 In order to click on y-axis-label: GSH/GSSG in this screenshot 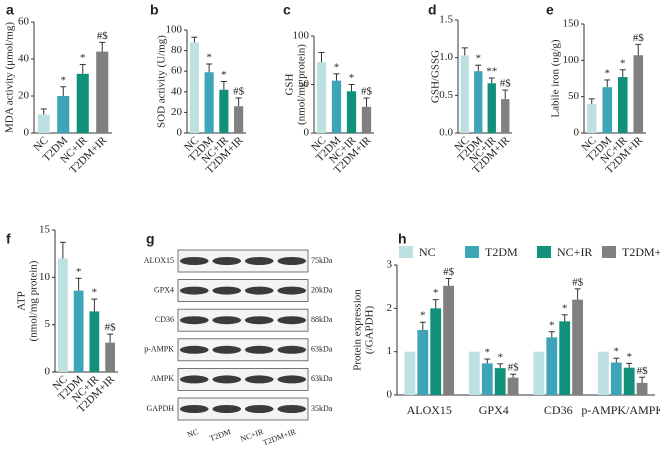, I will do `click(436, 76)`.